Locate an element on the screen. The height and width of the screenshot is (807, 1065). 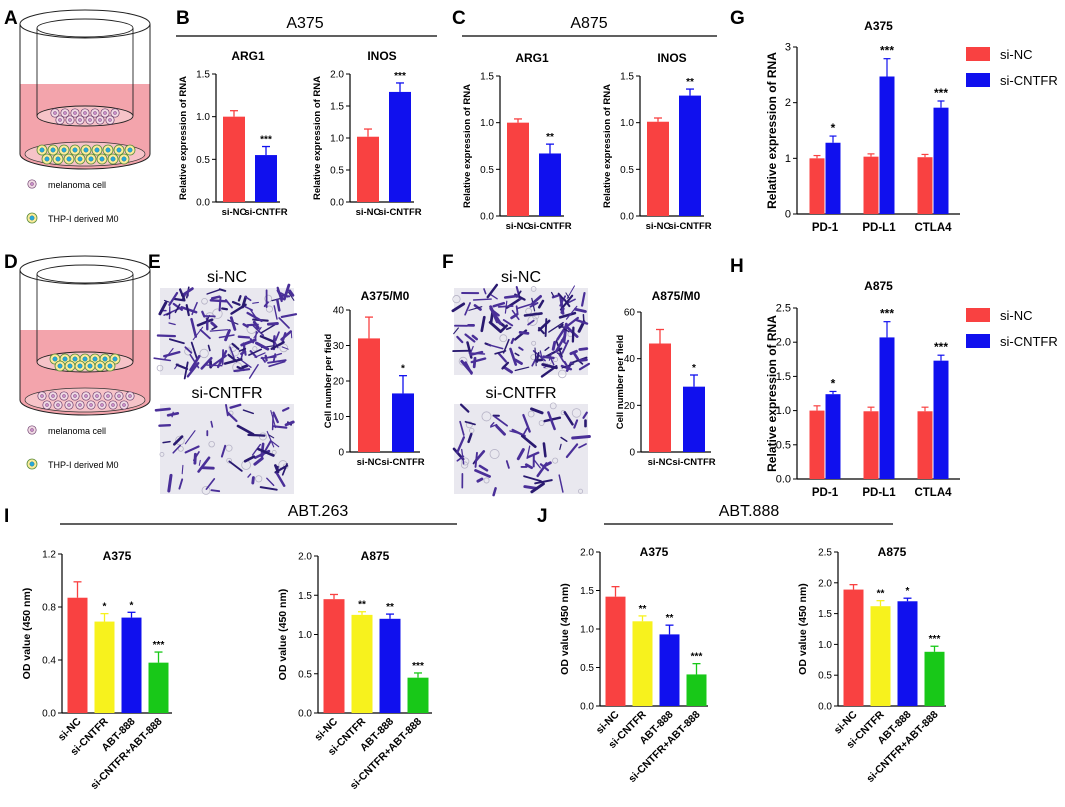
y-tick-label: 20 is located at coordinates (339, 382).